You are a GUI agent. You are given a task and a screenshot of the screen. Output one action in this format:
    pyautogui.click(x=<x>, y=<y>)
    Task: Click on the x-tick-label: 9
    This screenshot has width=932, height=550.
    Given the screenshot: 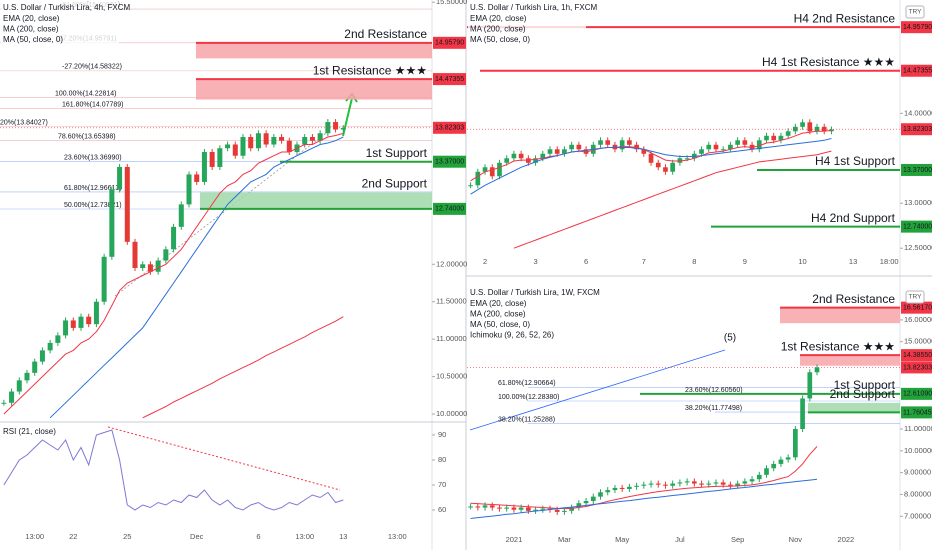 What is the action you would take?
    pyautogui.click(x=745, y=261)
    